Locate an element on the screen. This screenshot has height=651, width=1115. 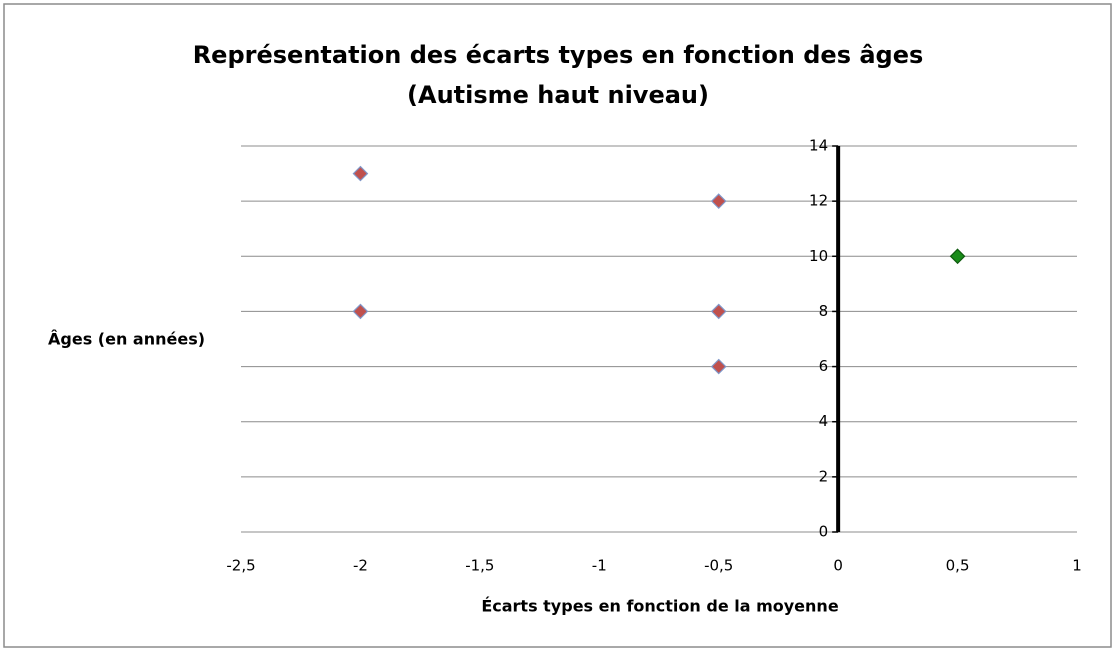
x-tick-label: -1 is located at coordinates (599, 566).